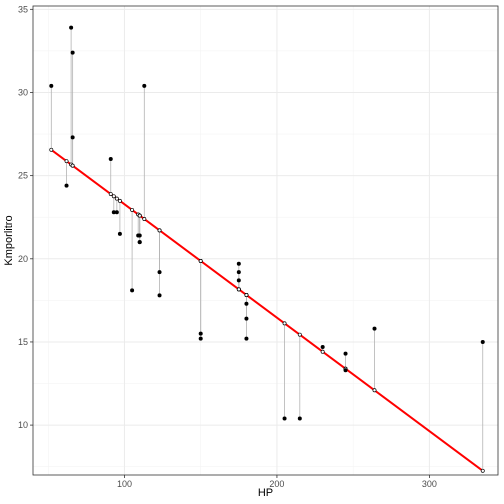  What do you see at coordinates (124, 484) in the screenshot?
I see `x-tick-label: 100` at bounding box center [124, 484].